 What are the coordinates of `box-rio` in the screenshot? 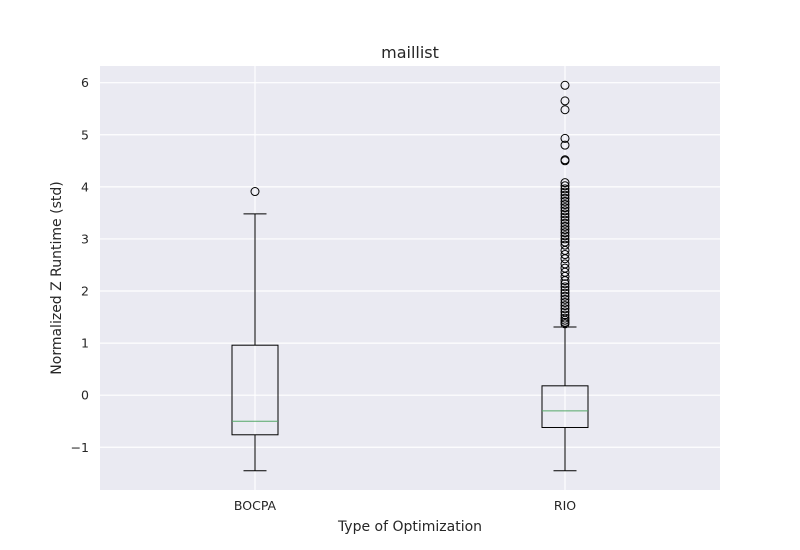 It's located at (565, 276).